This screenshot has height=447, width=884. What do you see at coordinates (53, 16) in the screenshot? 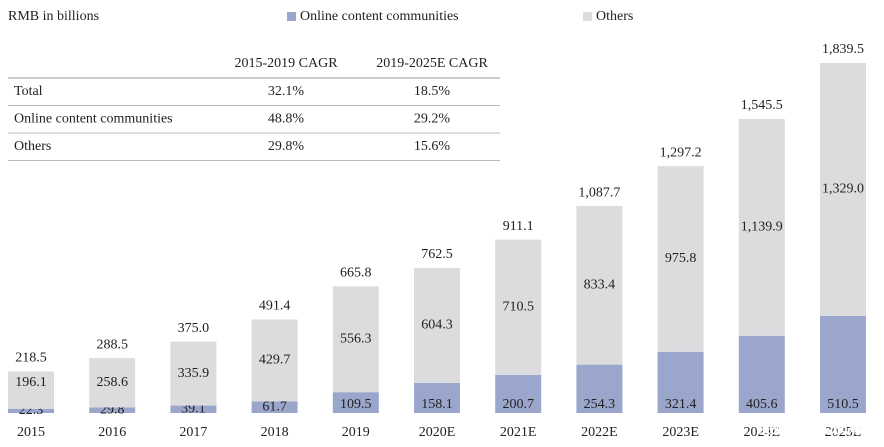
I see `unit-label: RMB in billions` at bounding box center [53, 16].